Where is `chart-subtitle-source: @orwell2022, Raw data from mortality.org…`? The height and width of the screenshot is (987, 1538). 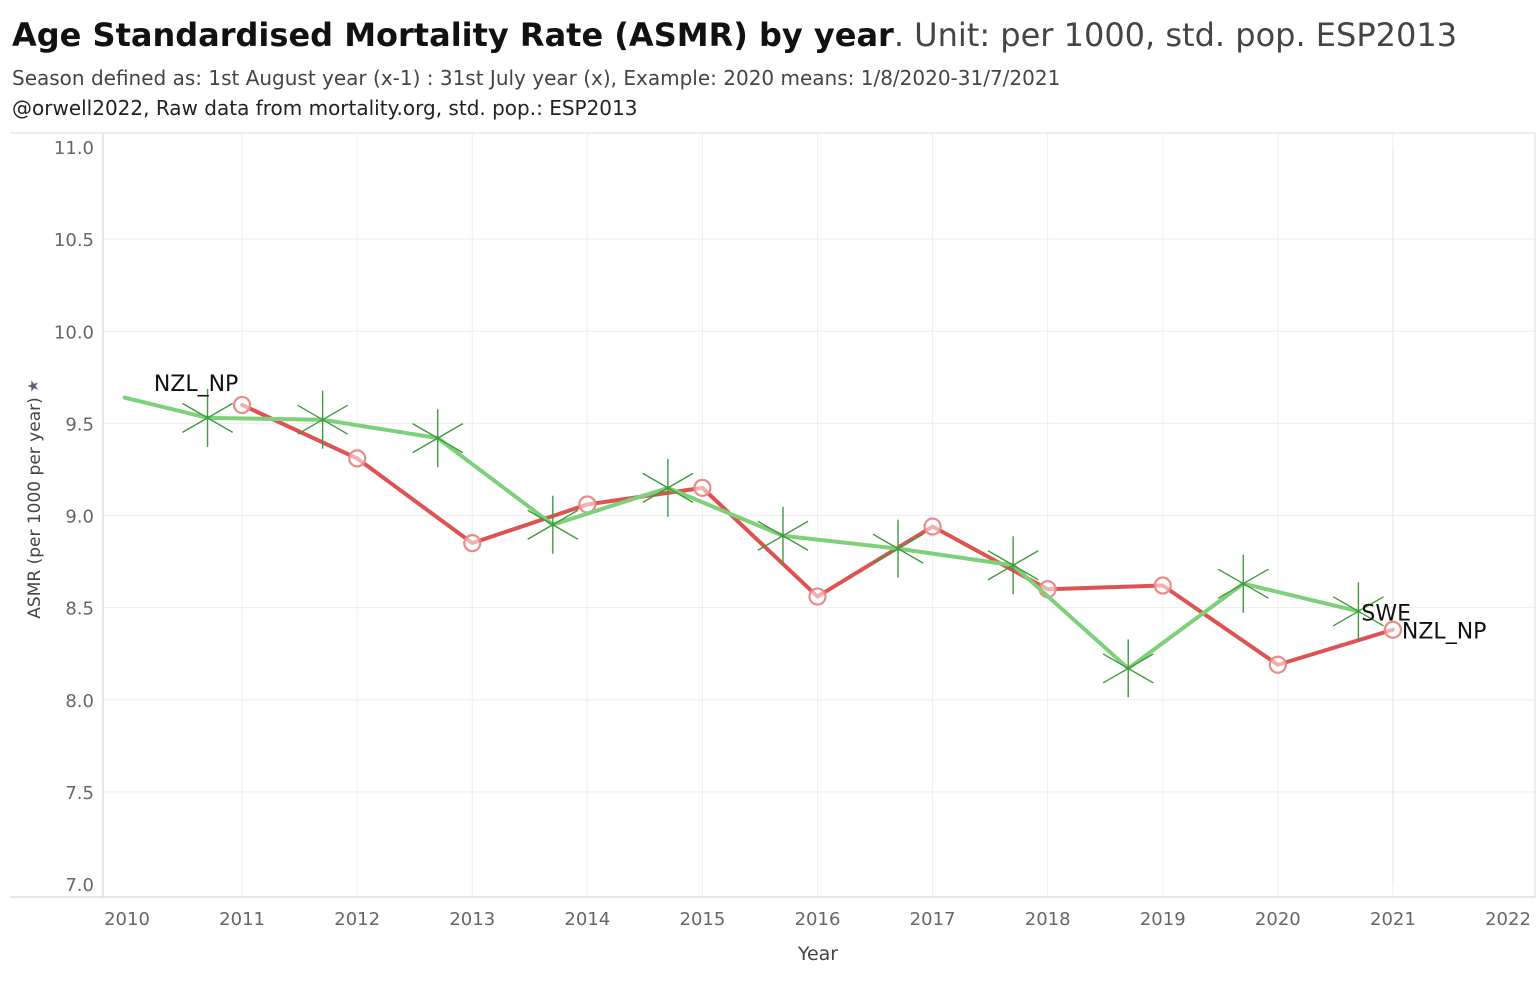
chart-subtitle-source: @orwell2022, Raw data from mortality.org… is located at coordinates (325, 108).